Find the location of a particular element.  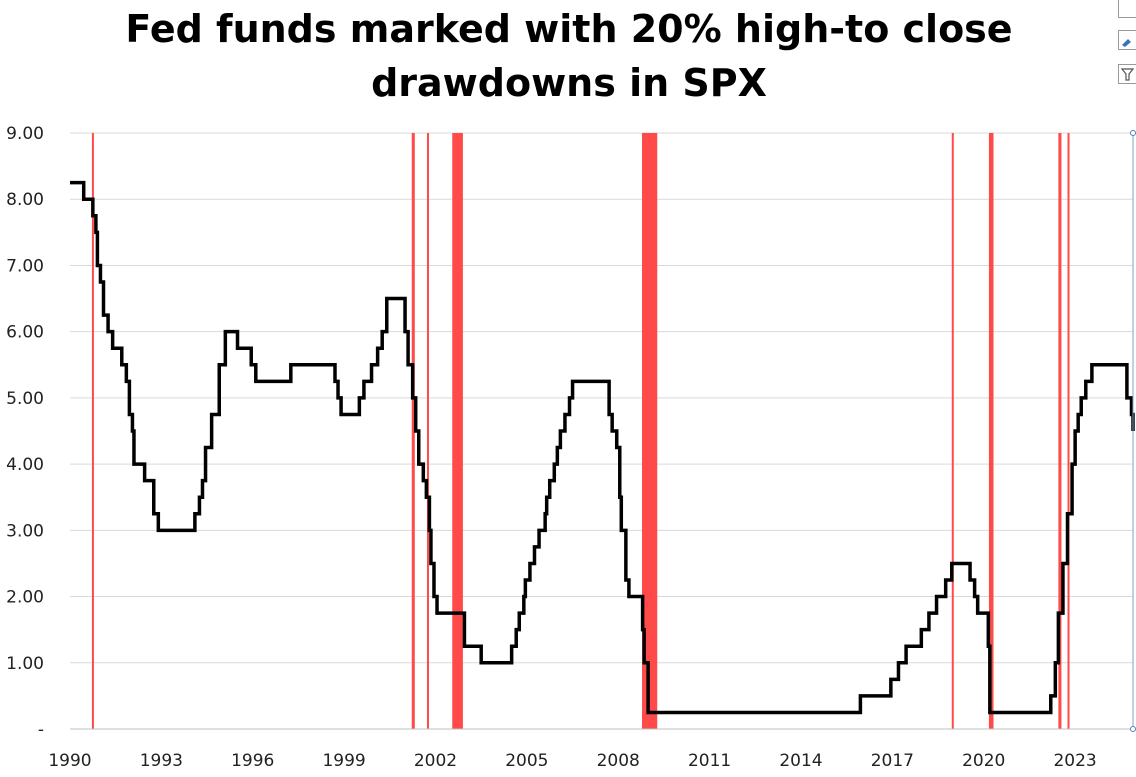

x-tick-label: 1993 is located at coordinates (161, 761).